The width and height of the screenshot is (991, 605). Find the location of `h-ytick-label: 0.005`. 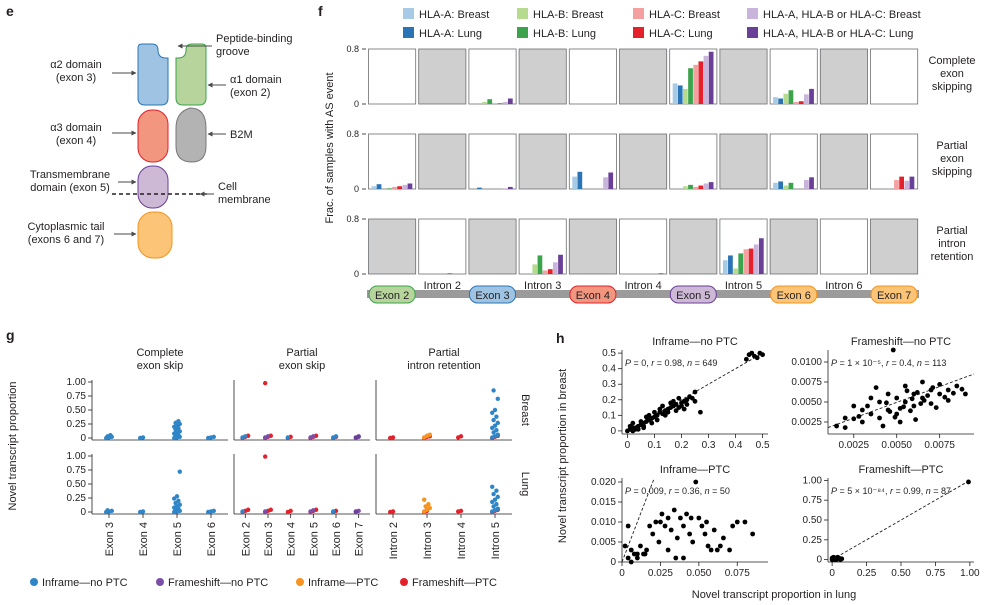

h-ytick-label: 0.005 is located at coordinates (603, 542).